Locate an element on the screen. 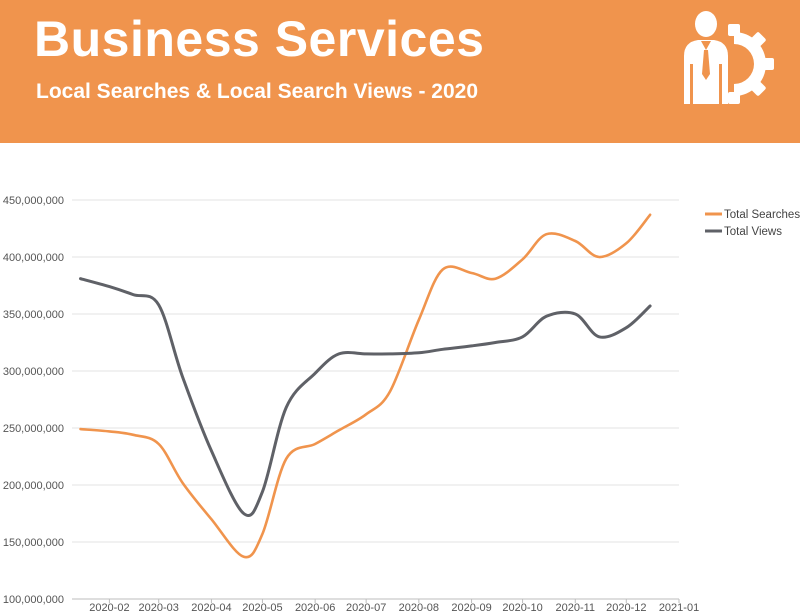 Image resolution: width=800 pixels, height=616 pixels. legend: Total Searches Total Views is located at coordinates (752, 223).